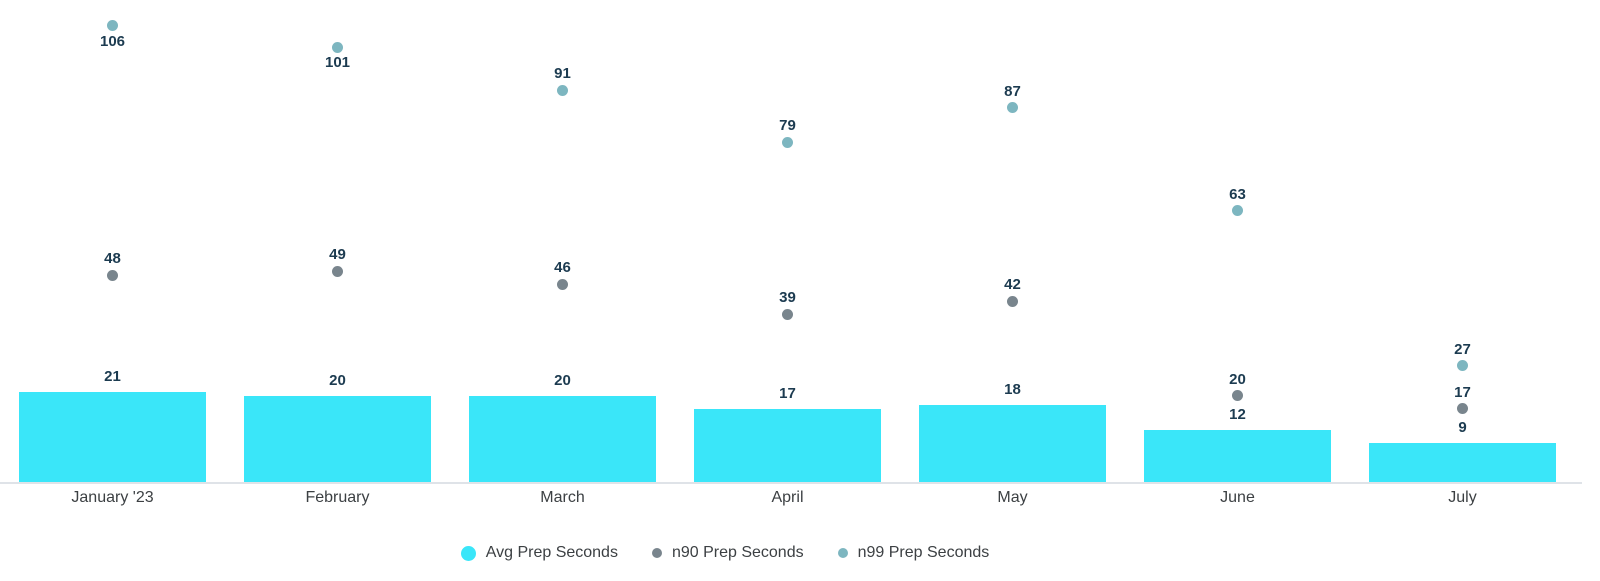  What do you see at coordinates (923, 552) in the screenshot?
I see `legend-label-n99-prep-seconds: n99 Prep Seconds` at bounding box center [923, 552].